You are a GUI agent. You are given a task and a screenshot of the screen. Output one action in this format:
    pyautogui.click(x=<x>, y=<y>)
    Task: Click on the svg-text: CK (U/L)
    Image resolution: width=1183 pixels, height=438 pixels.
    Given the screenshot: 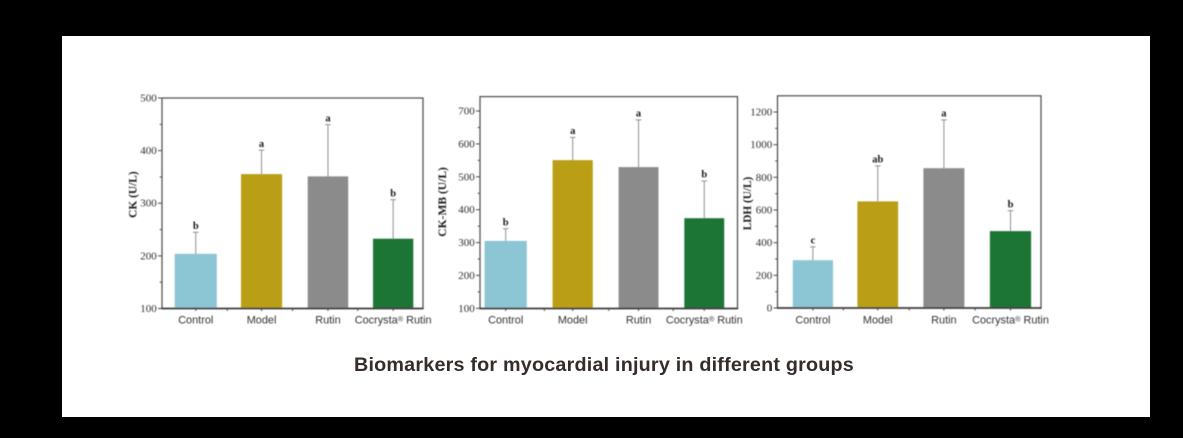 What is the action you would take?
    pyautogui.click(x=134, y=194)
    